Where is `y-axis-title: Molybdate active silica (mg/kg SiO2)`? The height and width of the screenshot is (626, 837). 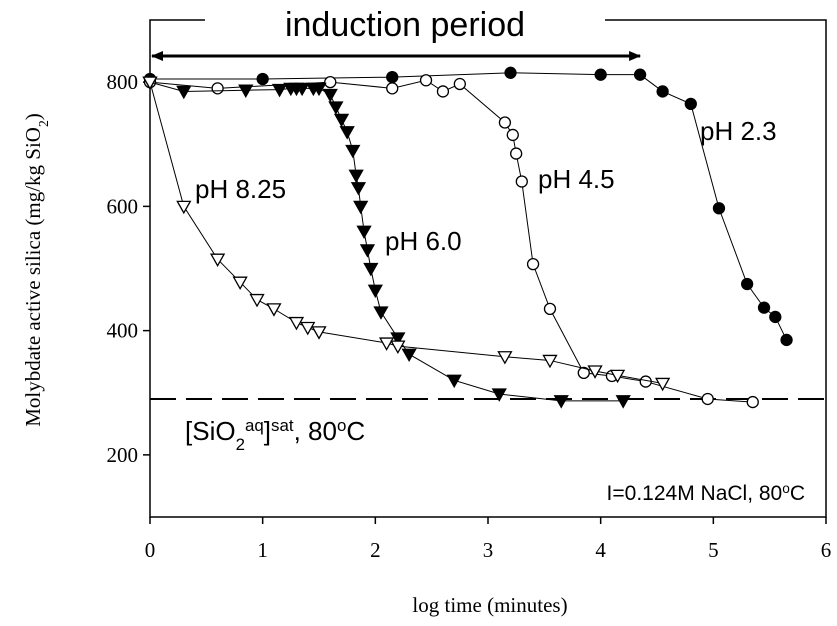 y-axis-title: Molybdate active silica (mg/kg SiO2) is located at coordinates (36, 270).